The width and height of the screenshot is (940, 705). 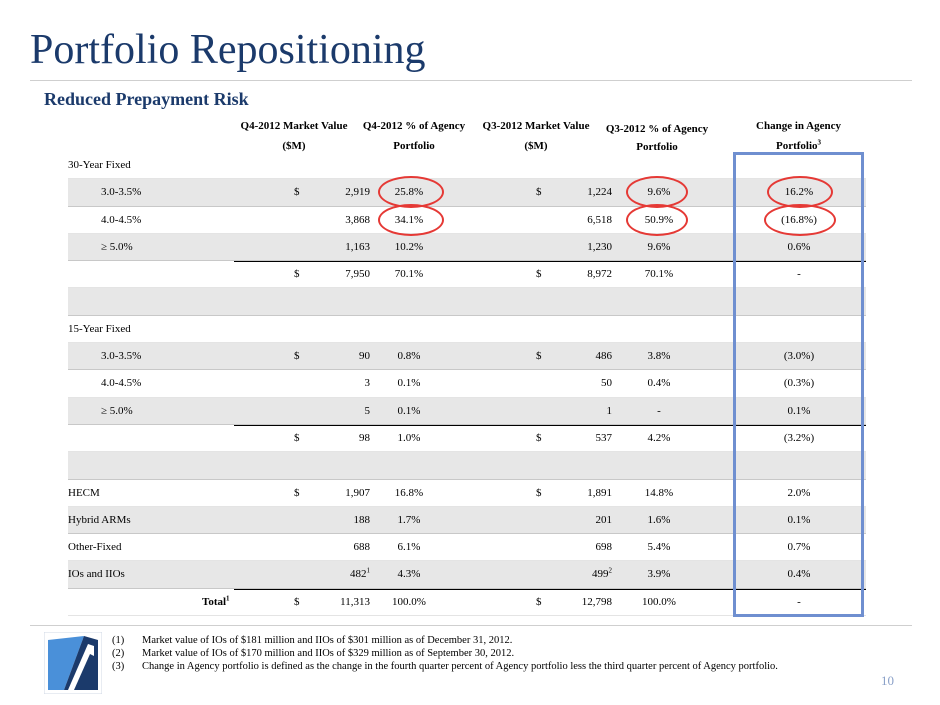 I want to click on q4-percent: 100.0%, so click(x=409, y=602).